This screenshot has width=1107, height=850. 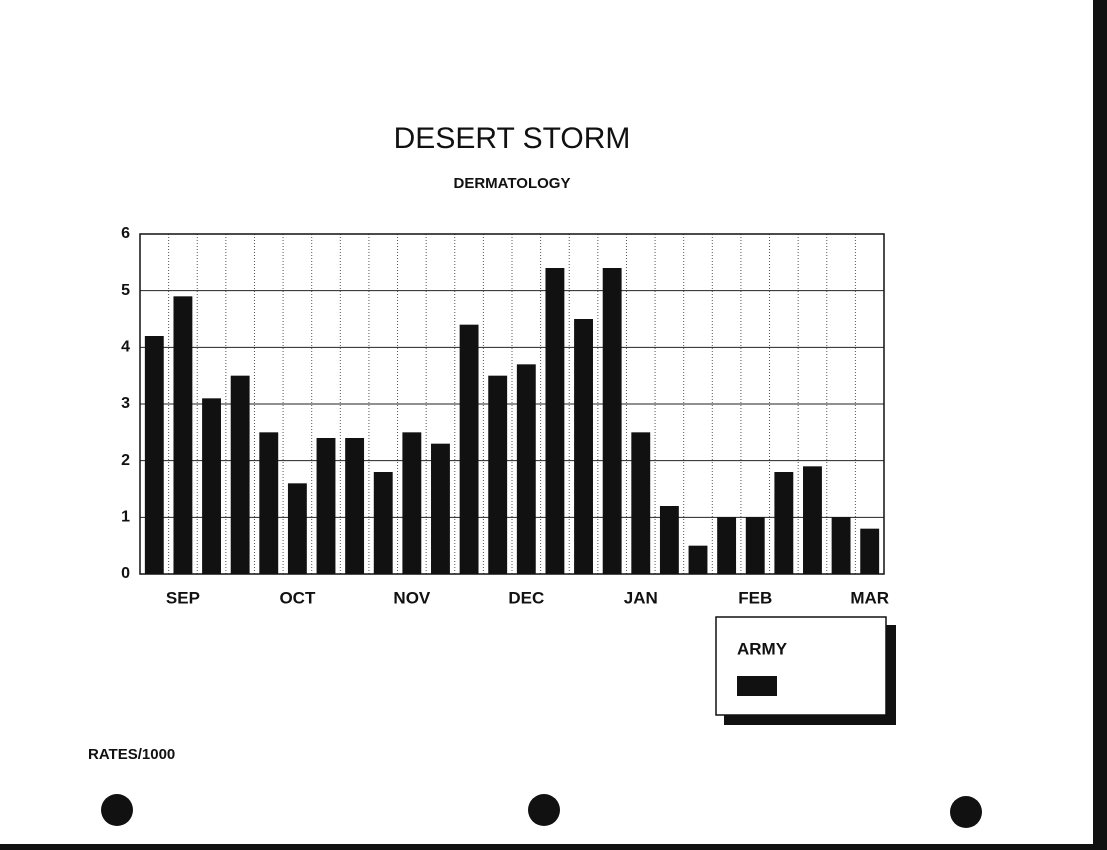 I want to click on x-tick-label: OCT, so click(x=297, y=597).